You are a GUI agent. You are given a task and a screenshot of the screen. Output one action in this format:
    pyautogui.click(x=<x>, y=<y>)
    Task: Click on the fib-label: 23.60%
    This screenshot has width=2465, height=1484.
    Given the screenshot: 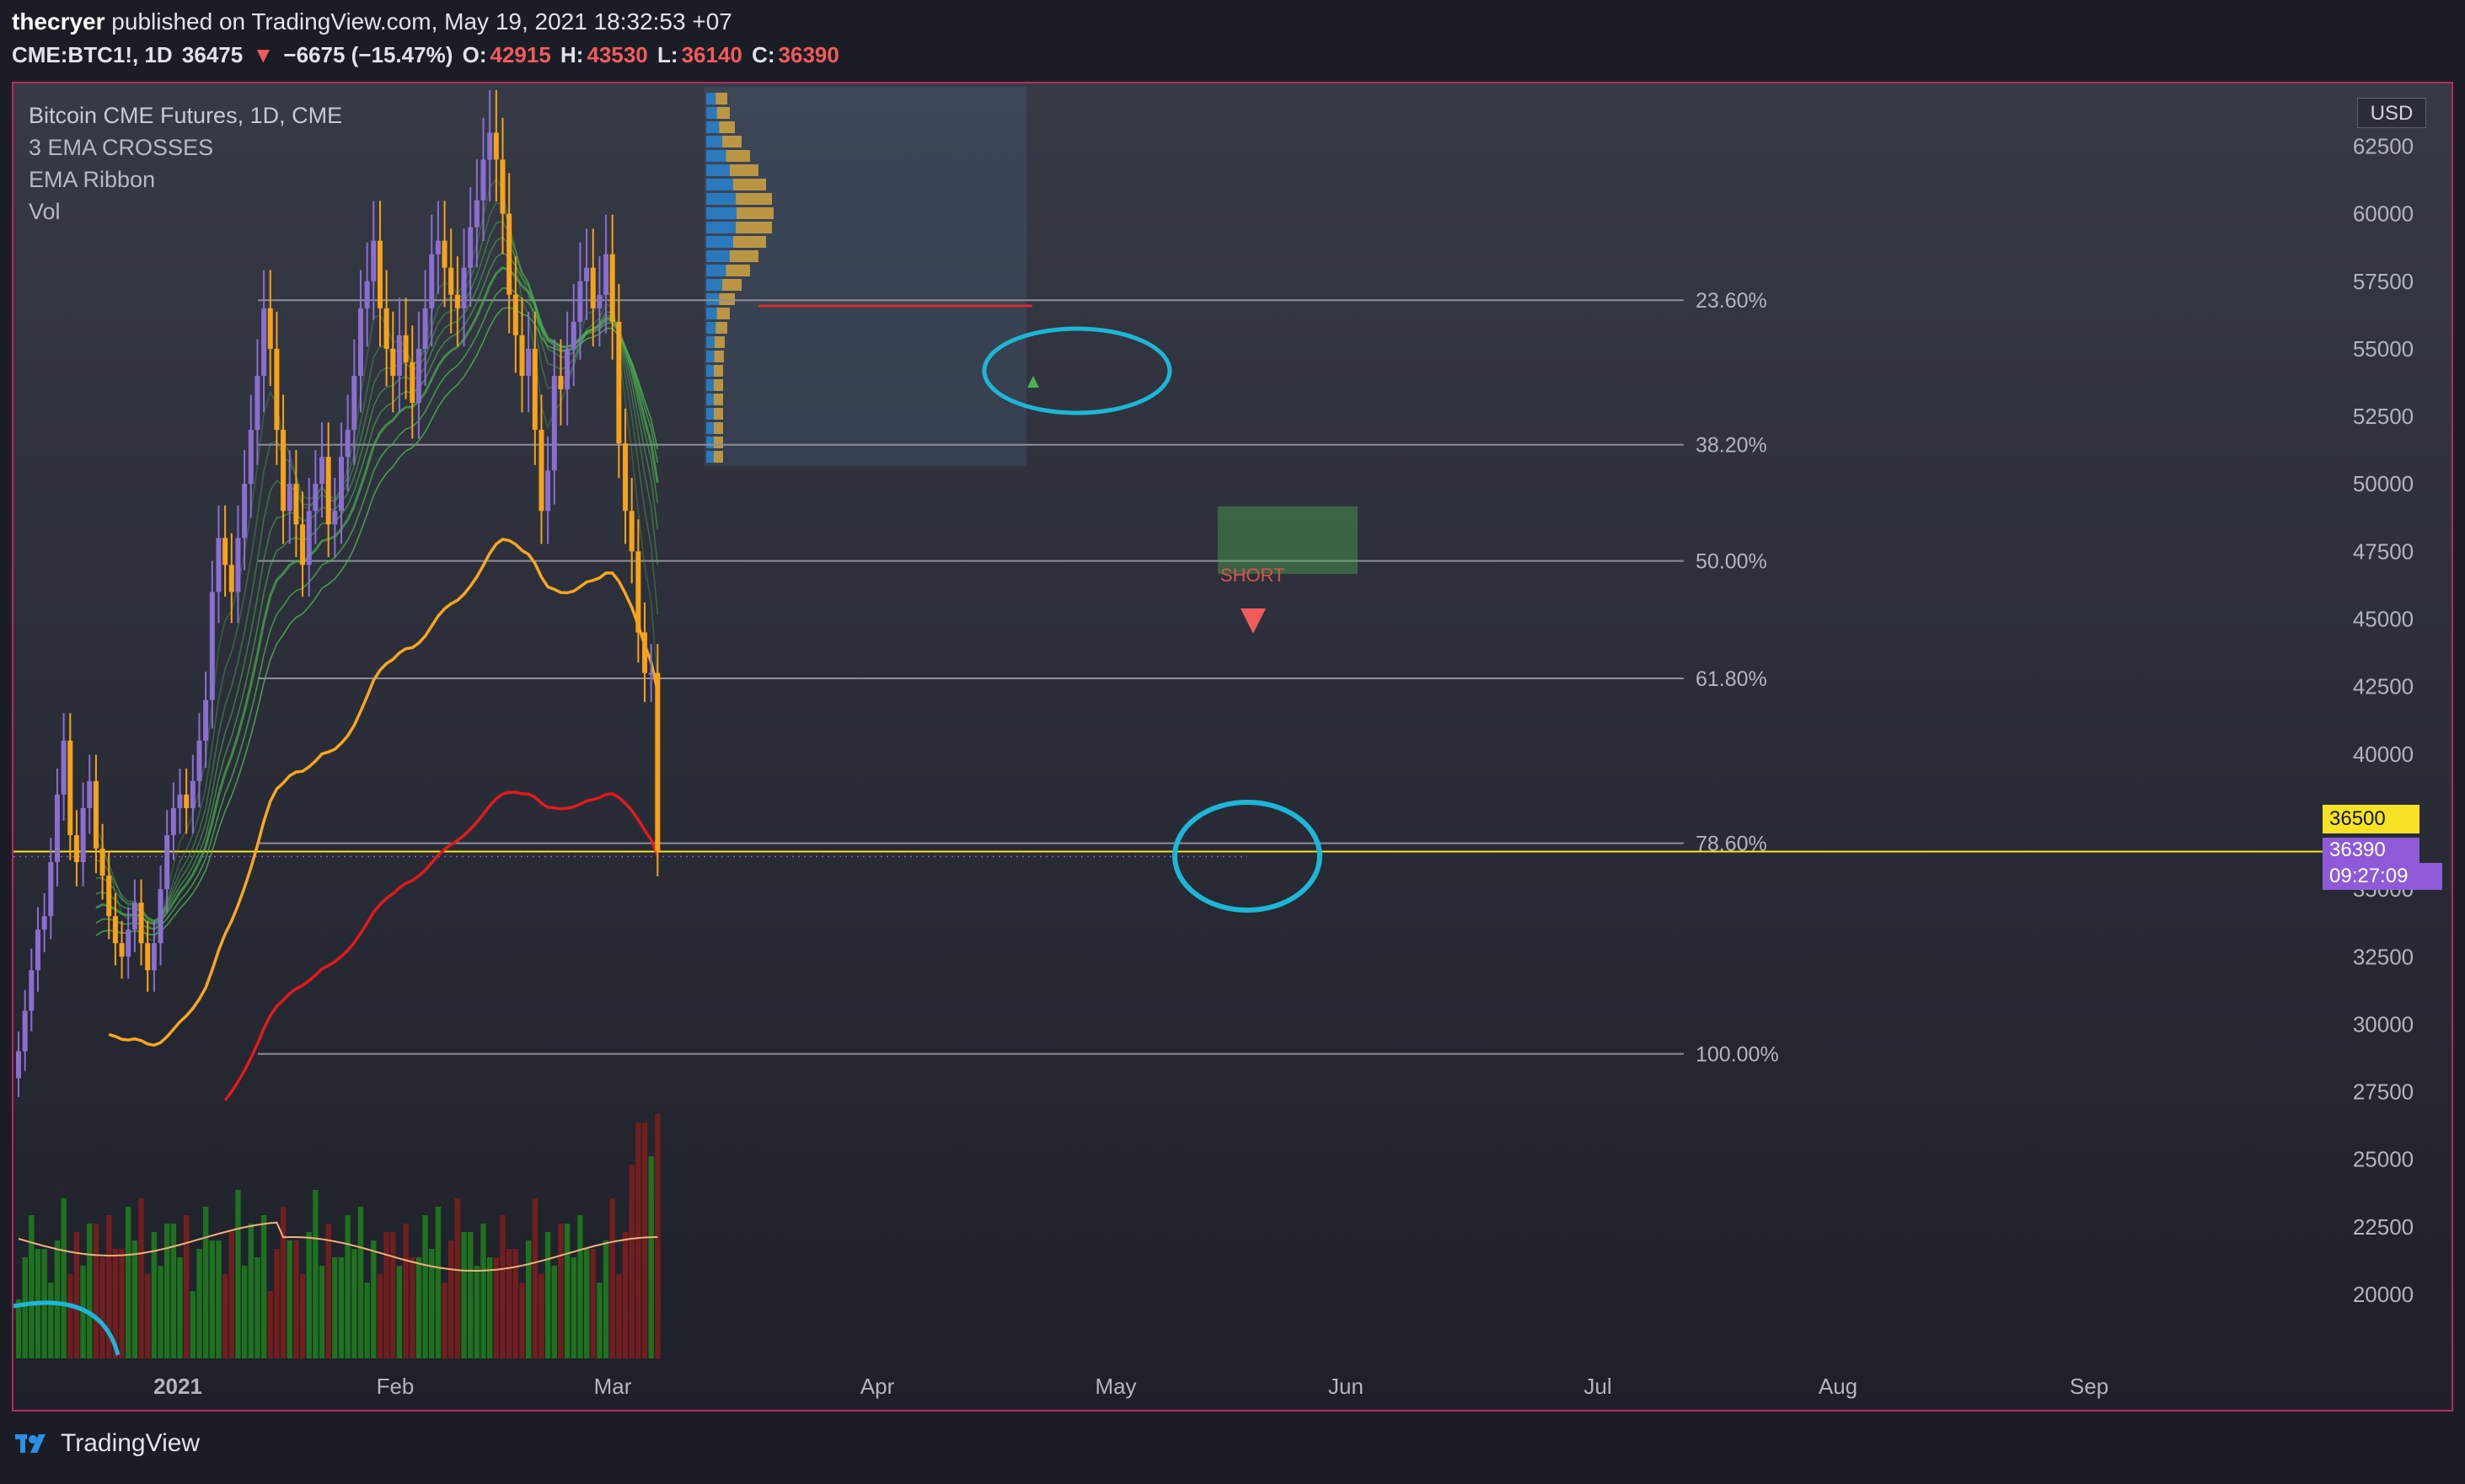 What is the action you would take?
    pyautogui.click(x=1731, y=301)
    